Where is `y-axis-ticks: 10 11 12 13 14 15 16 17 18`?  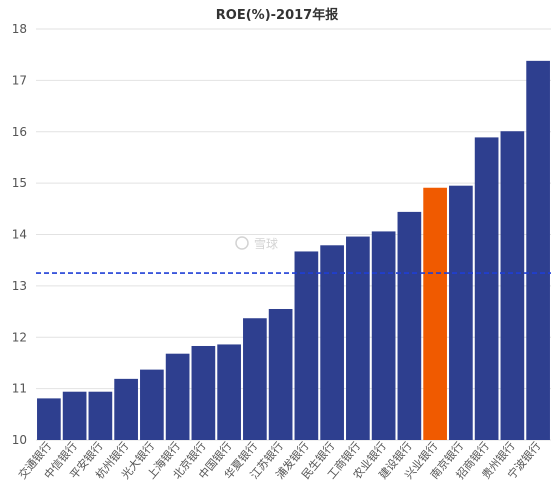
y-axis-ticks: 10 11 12 13 14 15 16 17 18 is located at coordinates (19, 234).